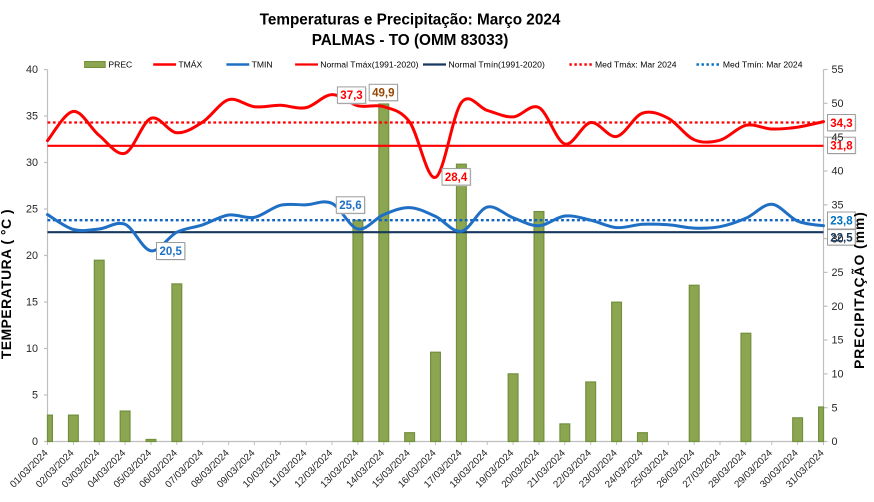 Image resolution: width=874 pixels, height=502 pixels. Describe the element at coordinates (410, 40) in the screenshot. I see `svg-text: PALMAS - TO (OMM 83033)` at that location.